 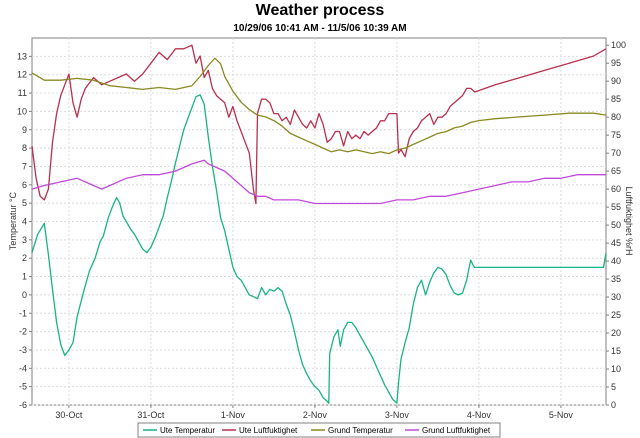 What do you see at coordinates (616, 99) in the screenshot?
I see `y-right-tick-label: 85` at bounding box center [616, 99].